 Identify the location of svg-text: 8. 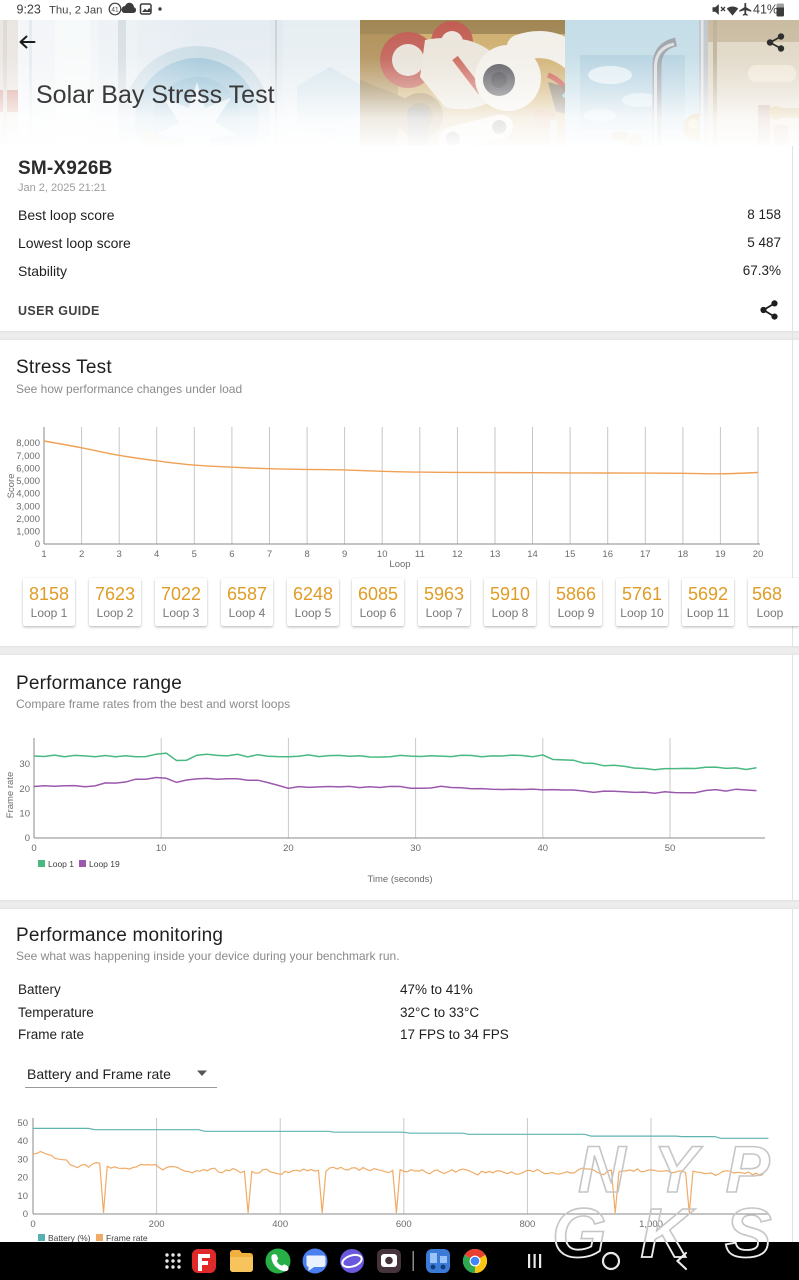
(306, 554).